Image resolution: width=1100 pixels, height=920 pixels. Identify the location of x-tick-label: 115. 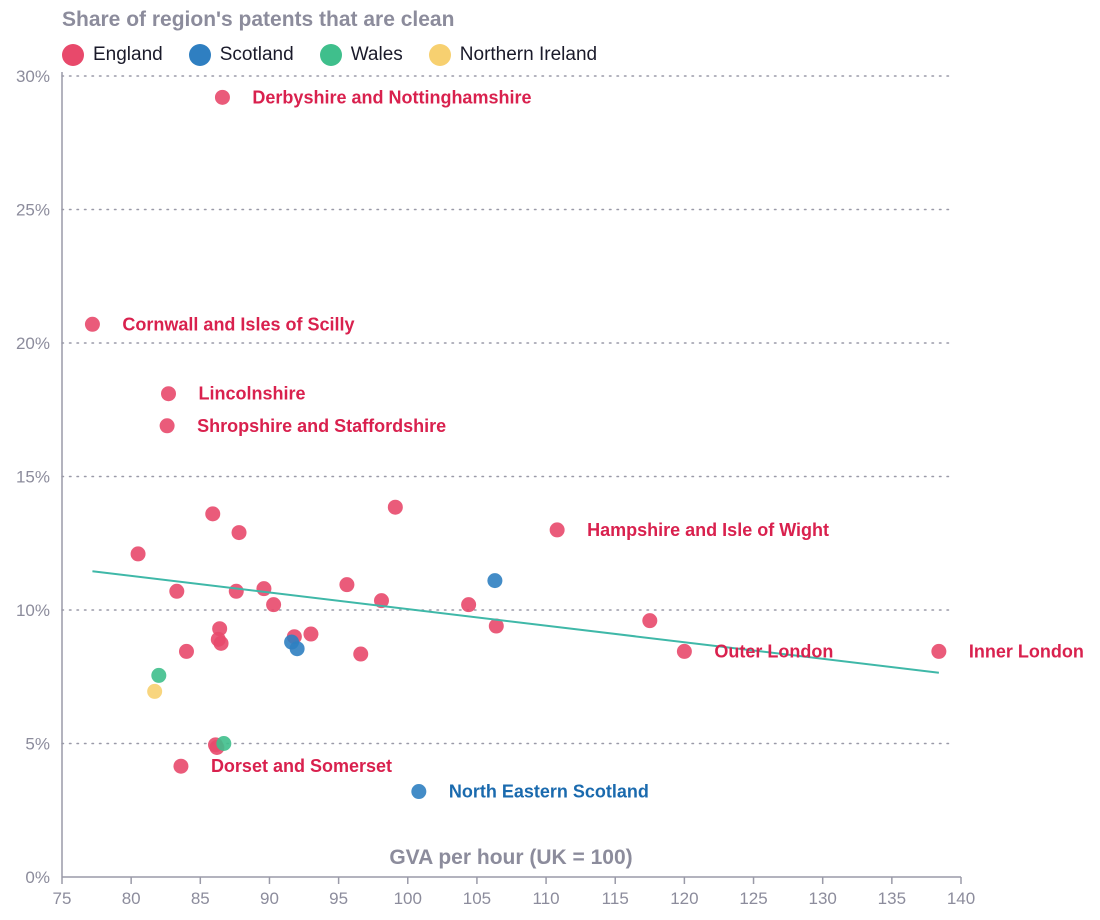
(615, 898).